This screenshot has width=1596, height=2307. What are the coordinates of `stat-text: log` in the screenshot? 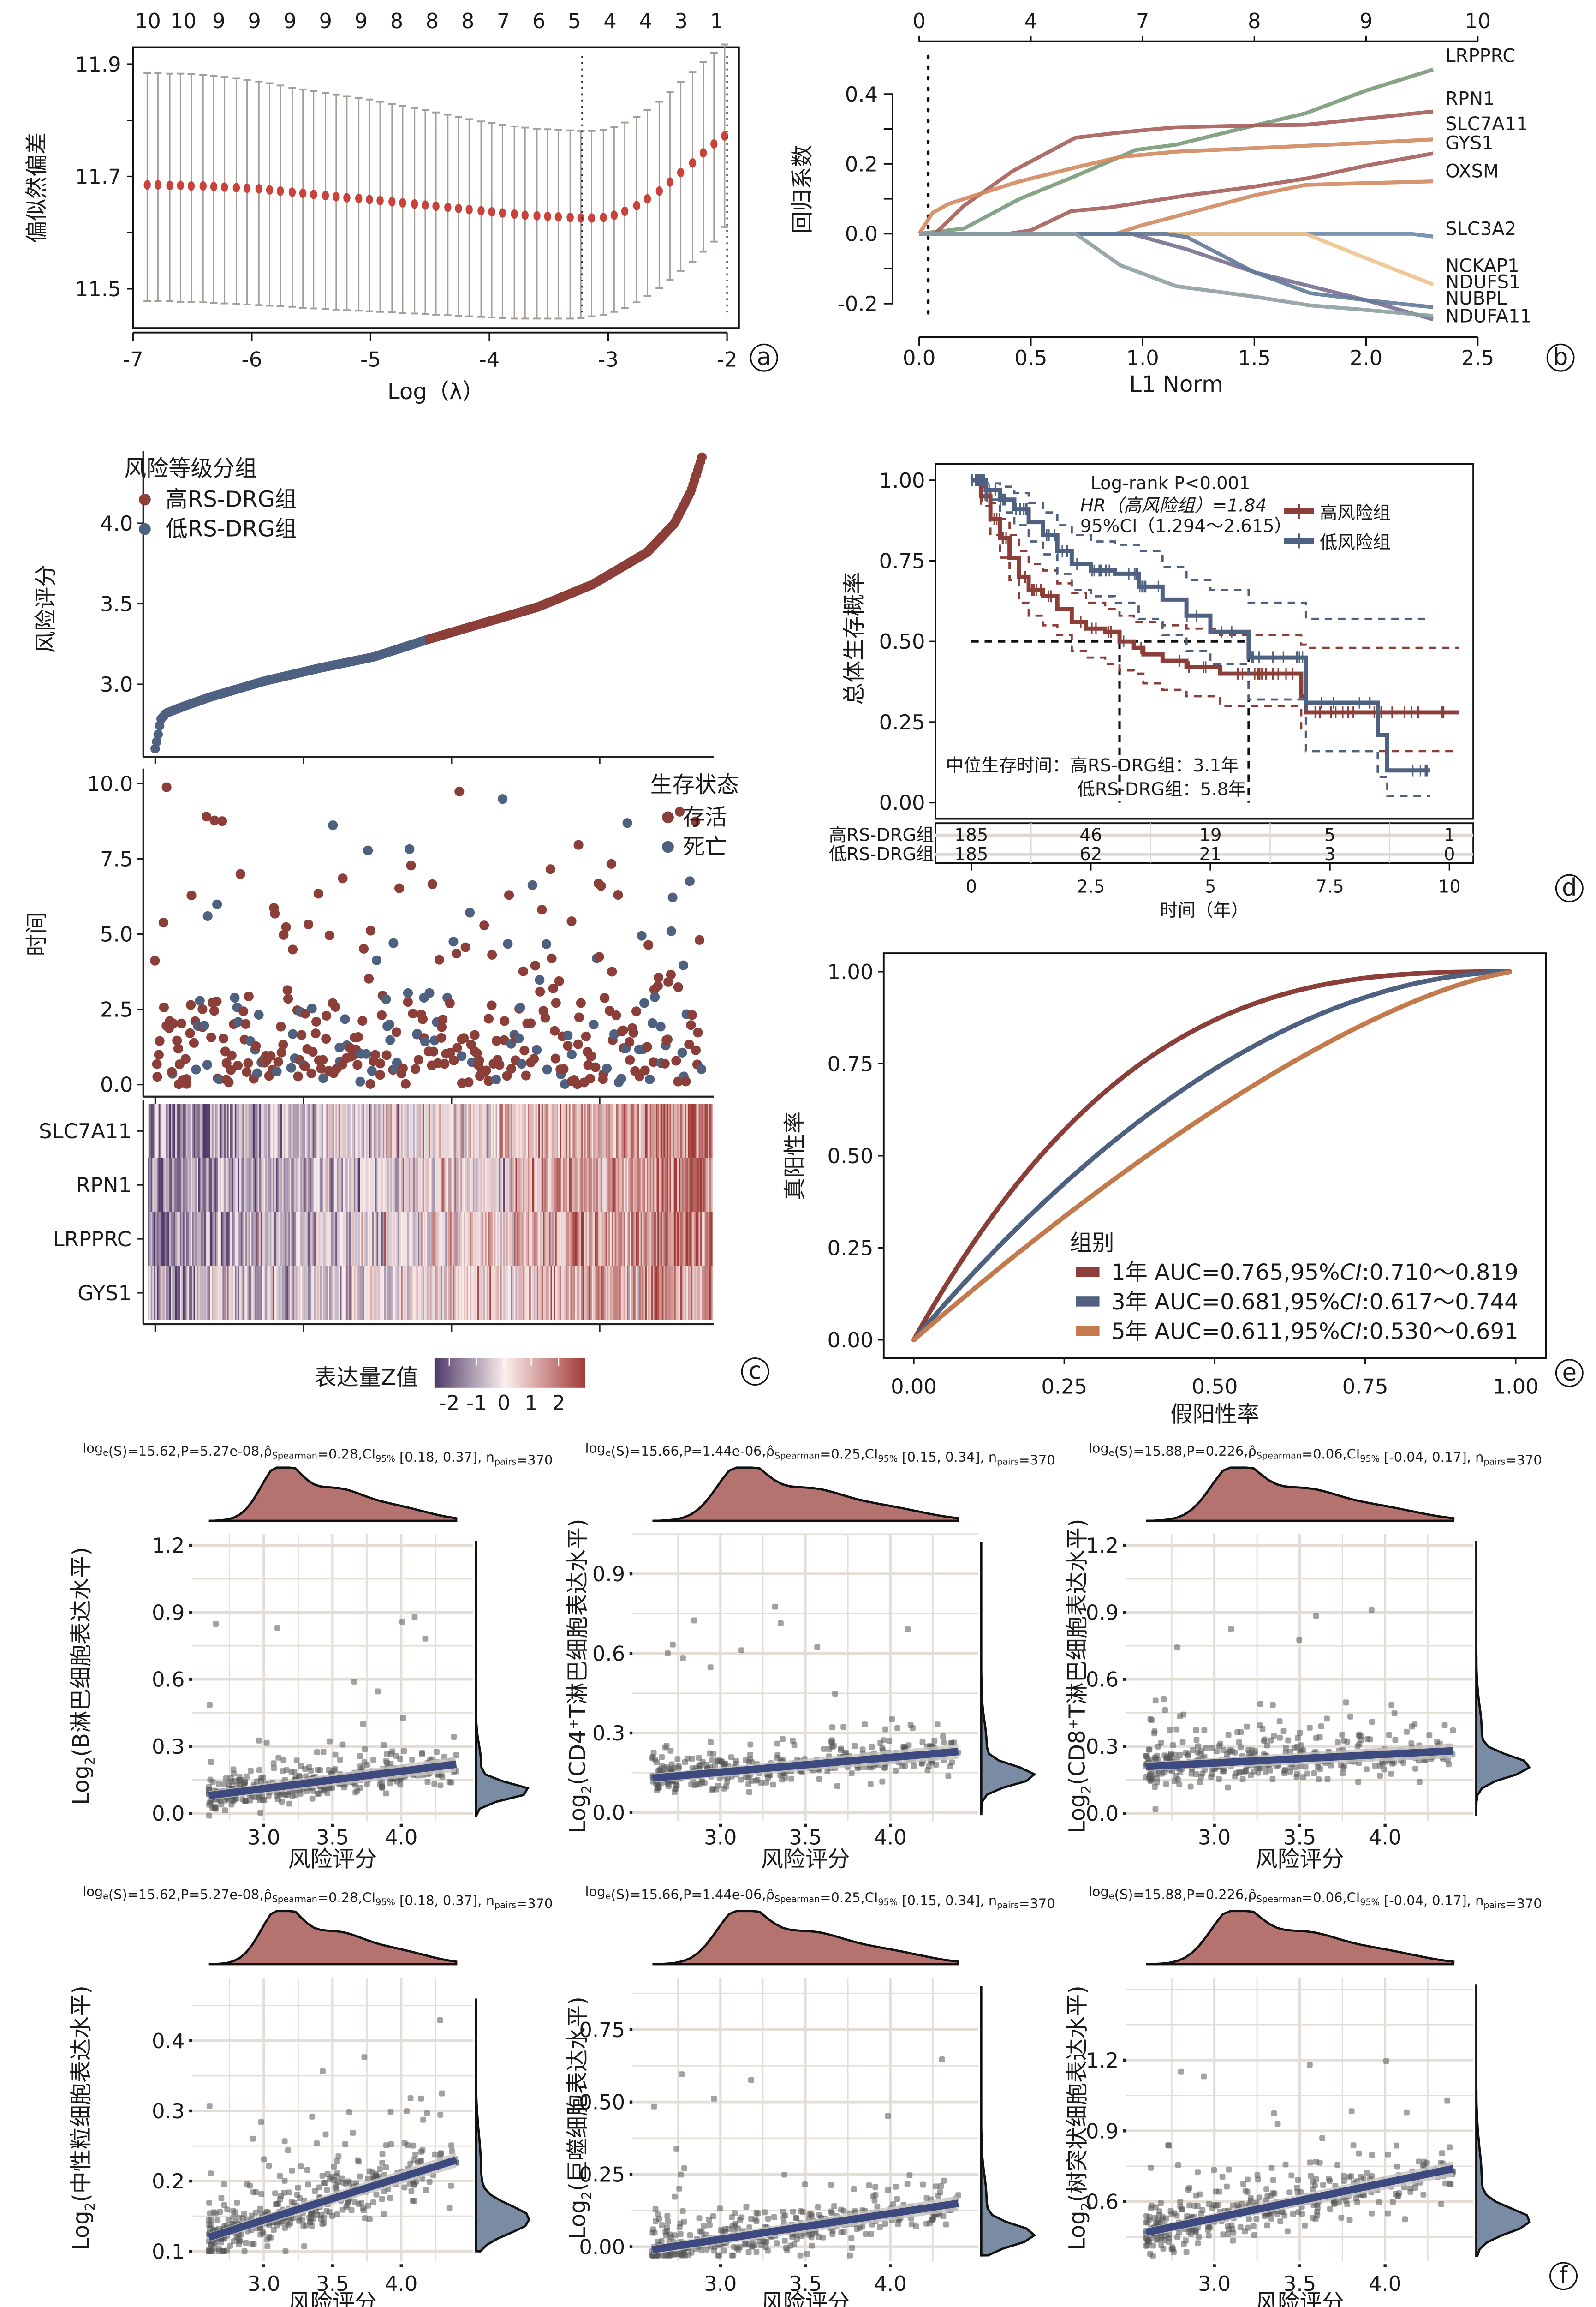 It's located at (93, 1892).